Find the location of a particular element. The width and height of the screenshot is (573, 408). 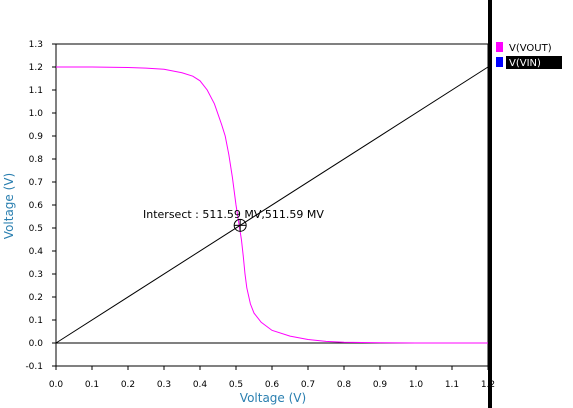

legend-label-vout: V(VOUT) is located at coordinates (530, 48).